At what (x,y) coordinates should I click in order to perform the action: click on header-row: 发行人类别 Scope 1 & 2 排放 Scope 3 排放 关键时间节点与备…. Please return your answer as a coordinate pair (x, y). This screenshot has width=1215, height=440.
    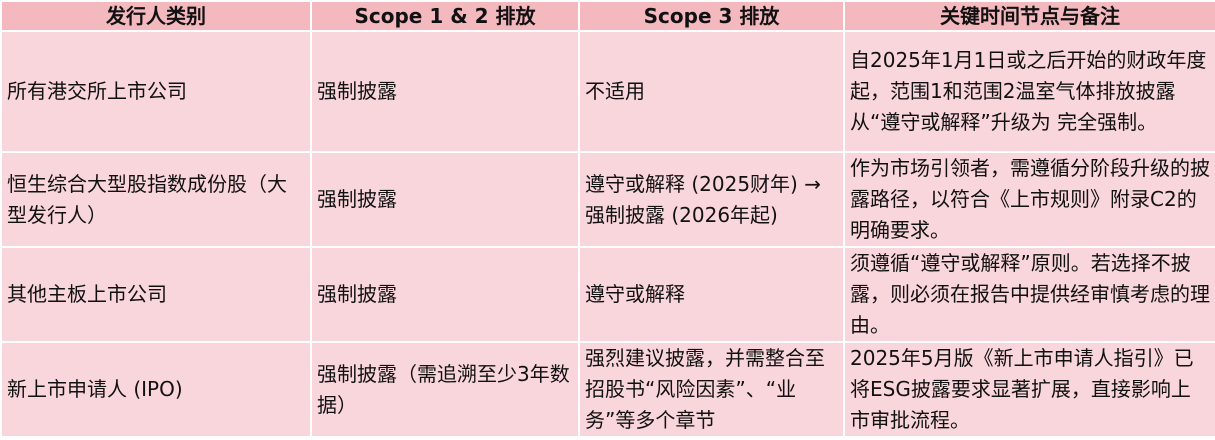
    Looking at the image, I should click on (607, 16).